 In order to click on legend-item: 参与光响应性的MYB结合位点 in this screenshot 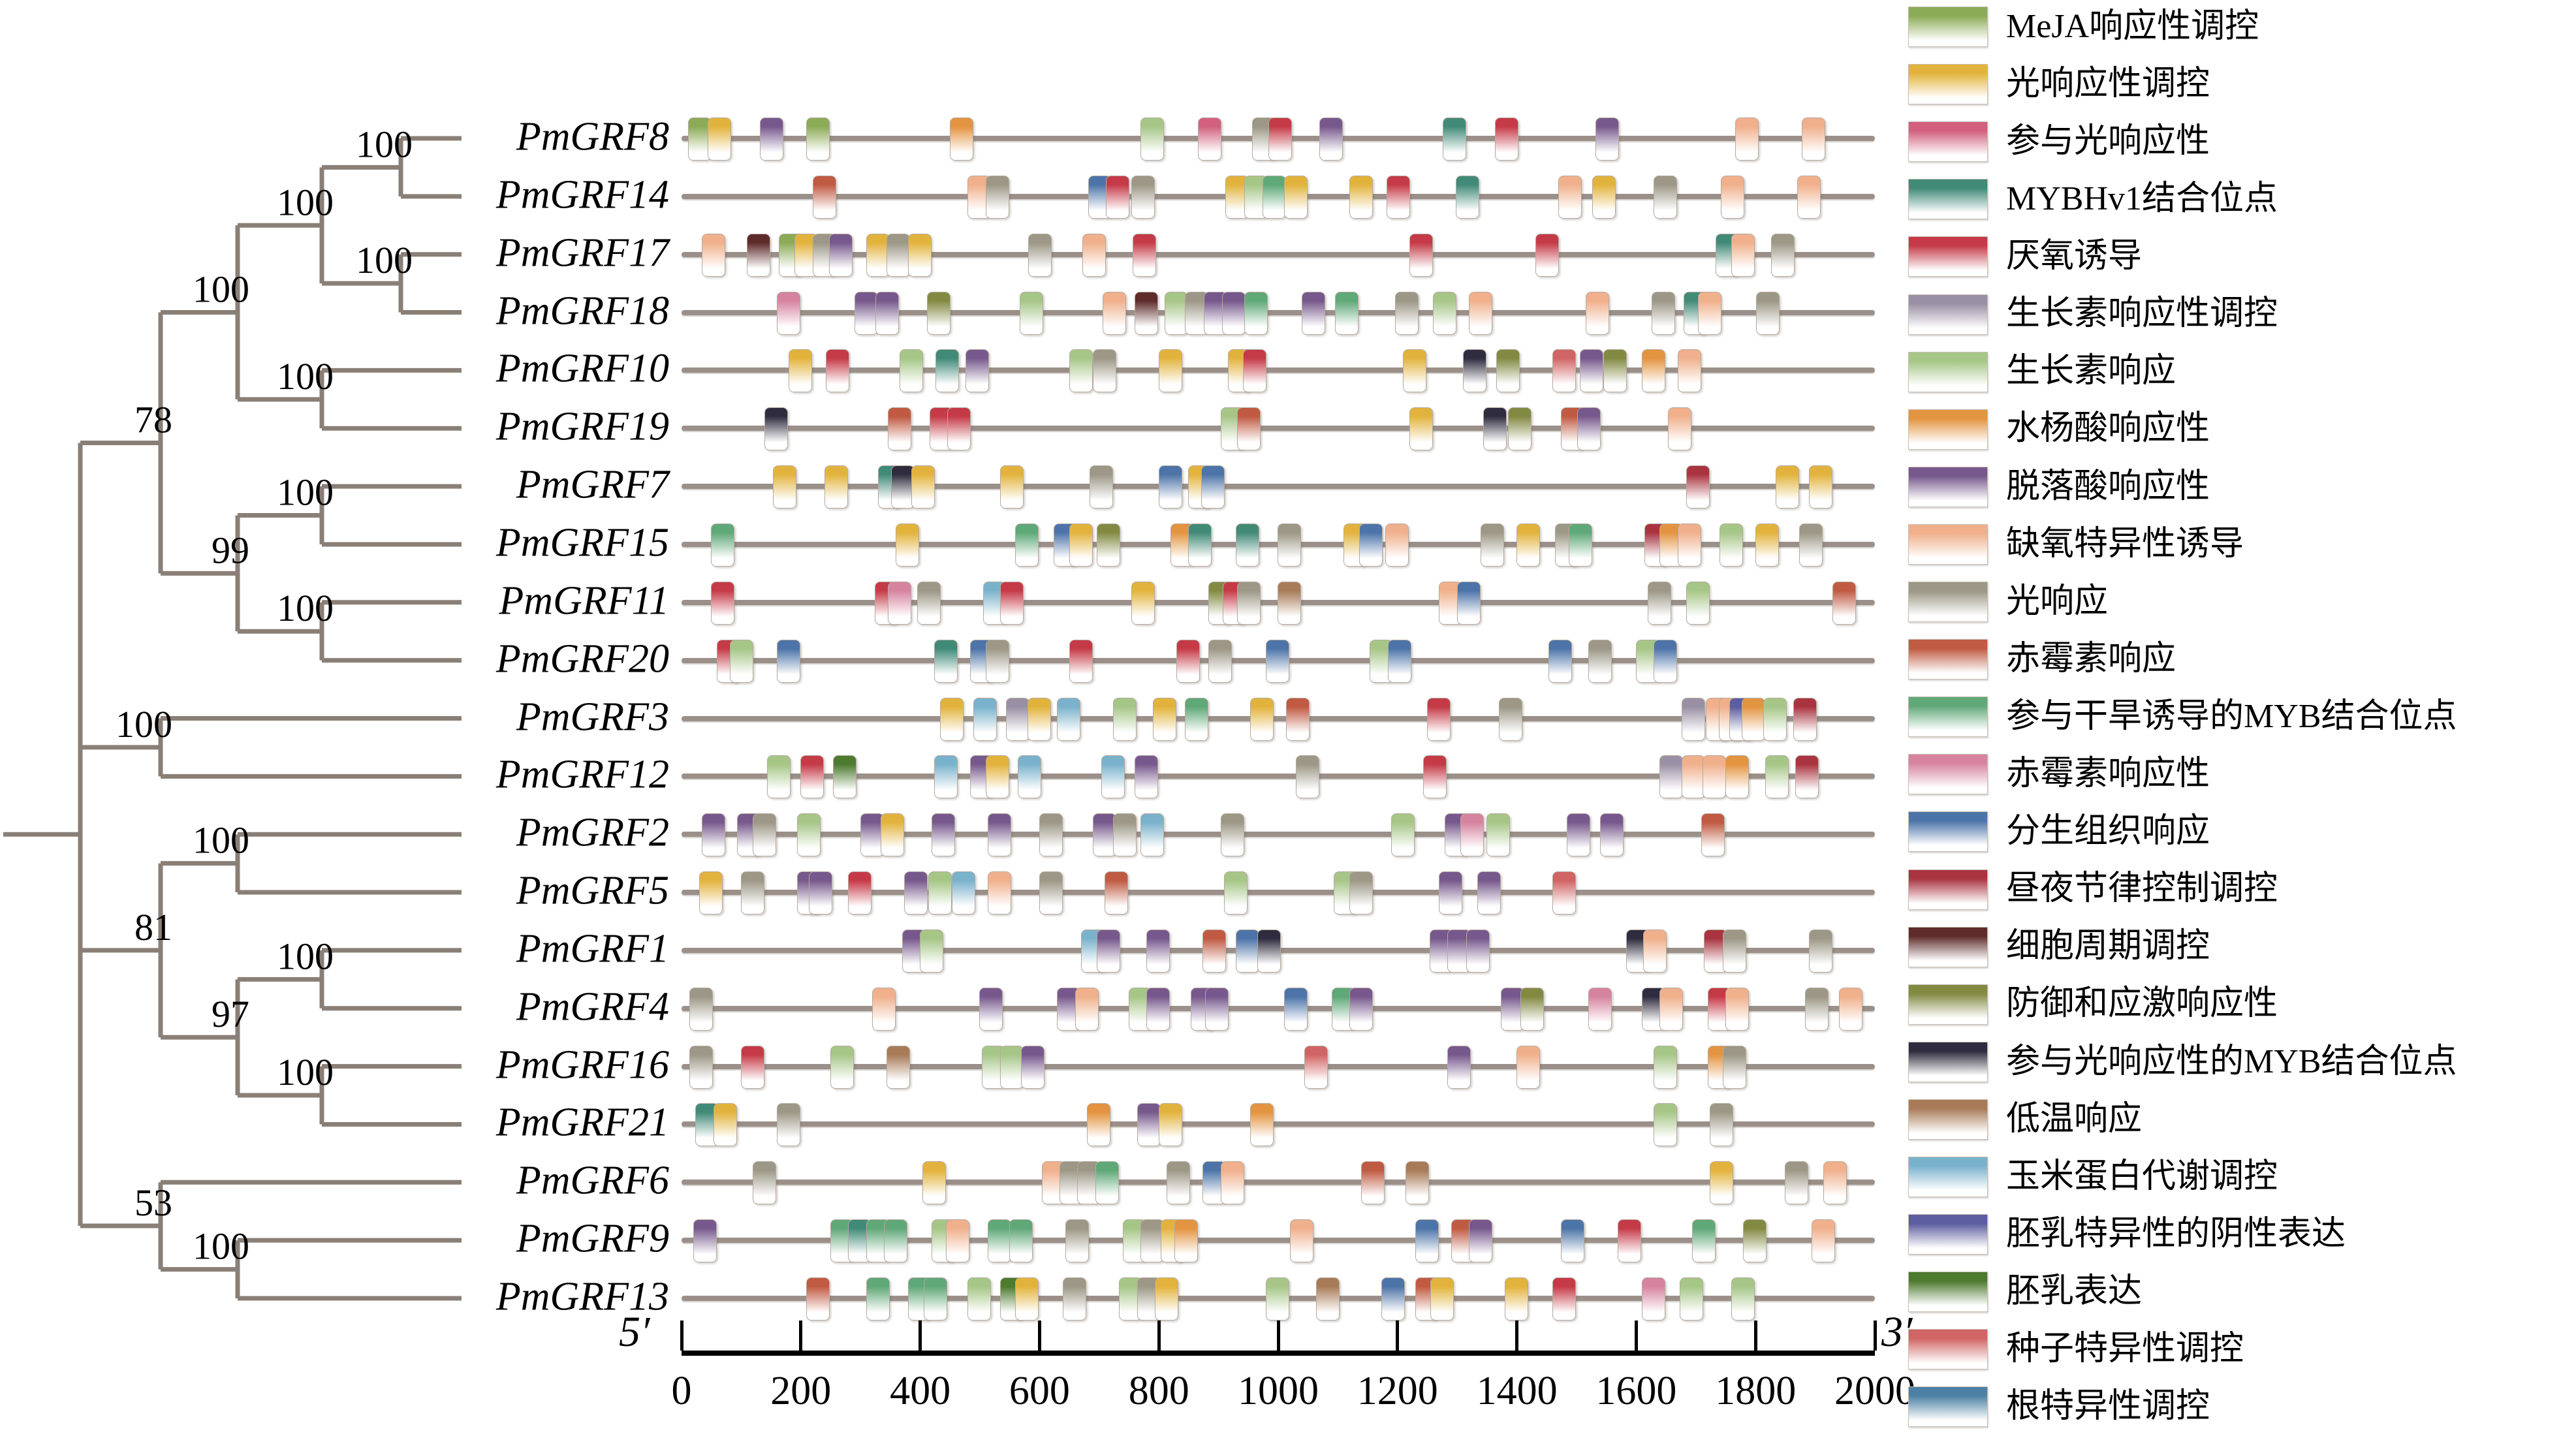, I will do `click(2182, 1061)`.